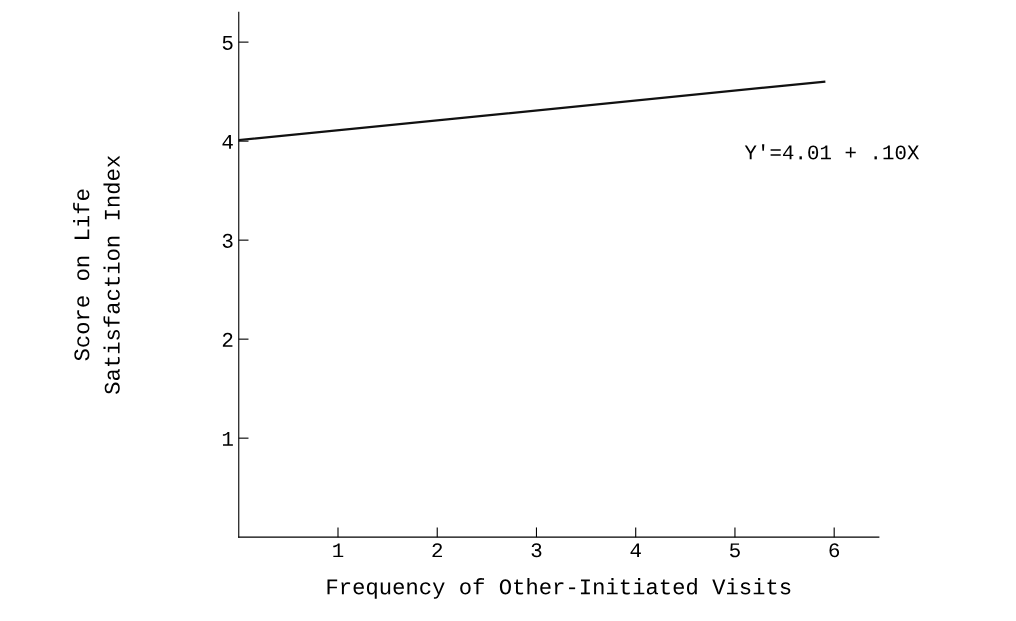 This screenshot has width=1016, height=621. Describe the element at coordinates (536, 550) in the screenshot. I see `x-tick-label: 3` at that location.